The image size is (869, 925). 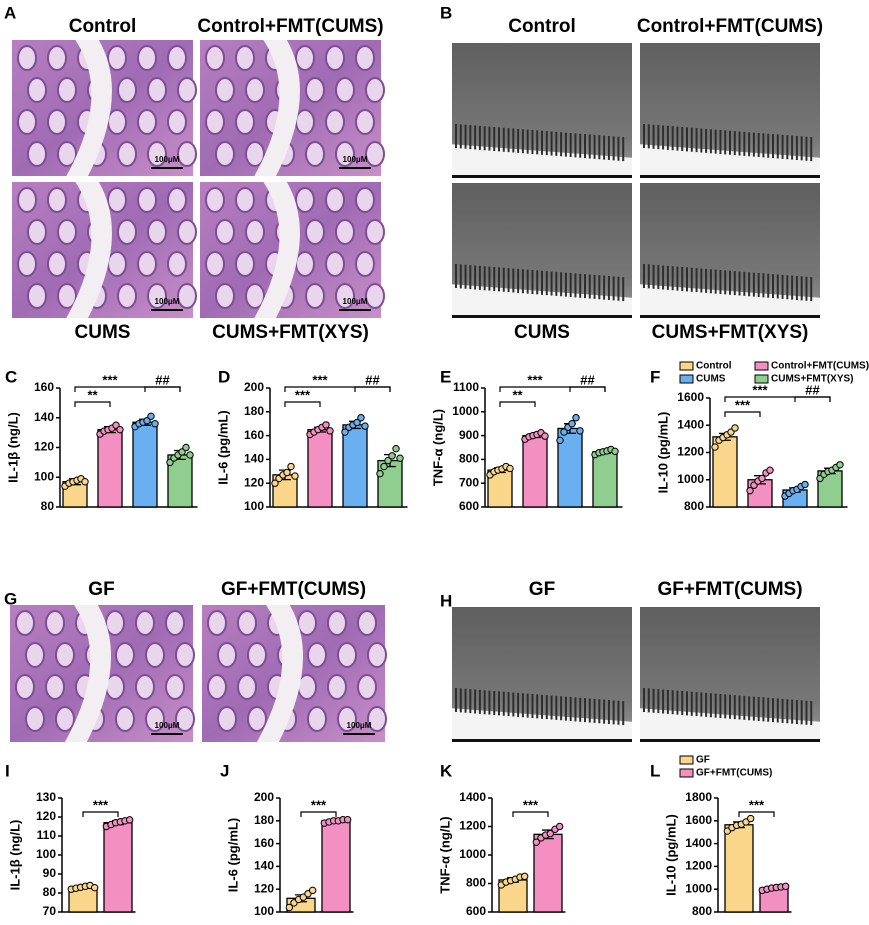 I want to click on tem-bar, so click(x=730, y=740).